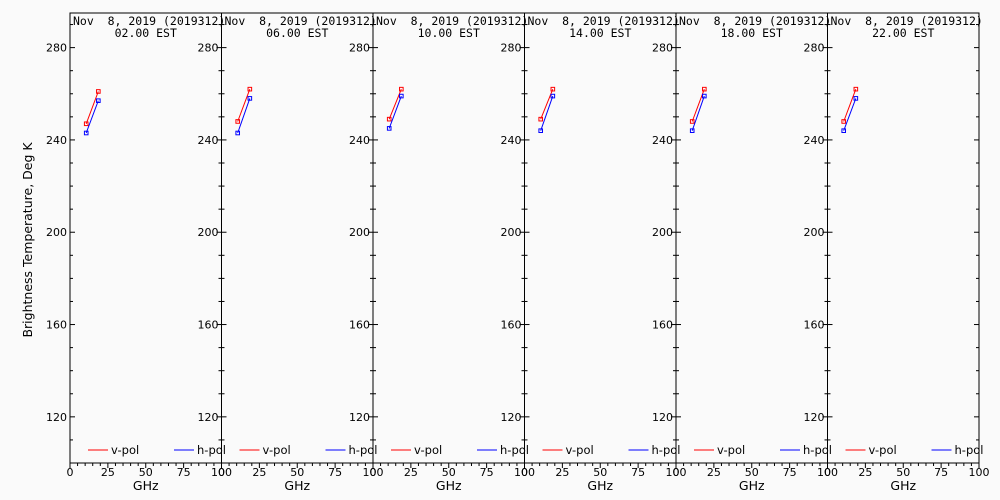 The height and width of the screenshot is (500, 1000). What do you see at coordinates (903, 33) in the screenshot?
I see `panel-subtitle: 22.00 EST` at bounding box center [903, 33].